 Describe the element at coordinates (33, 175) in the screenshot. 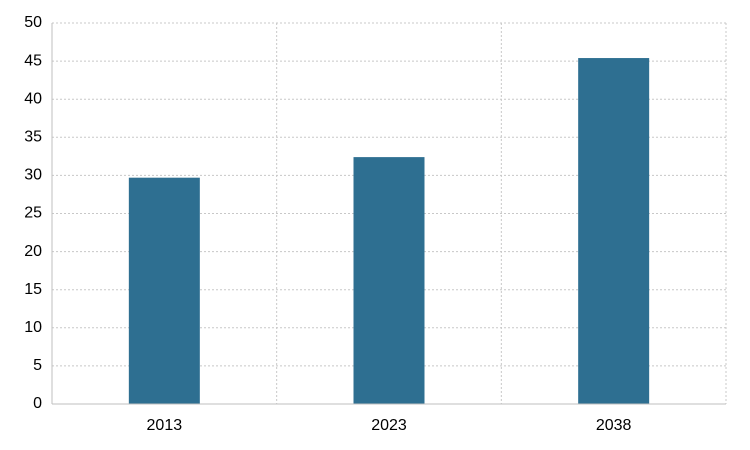

I see `y-tick-label: 30` at that location.